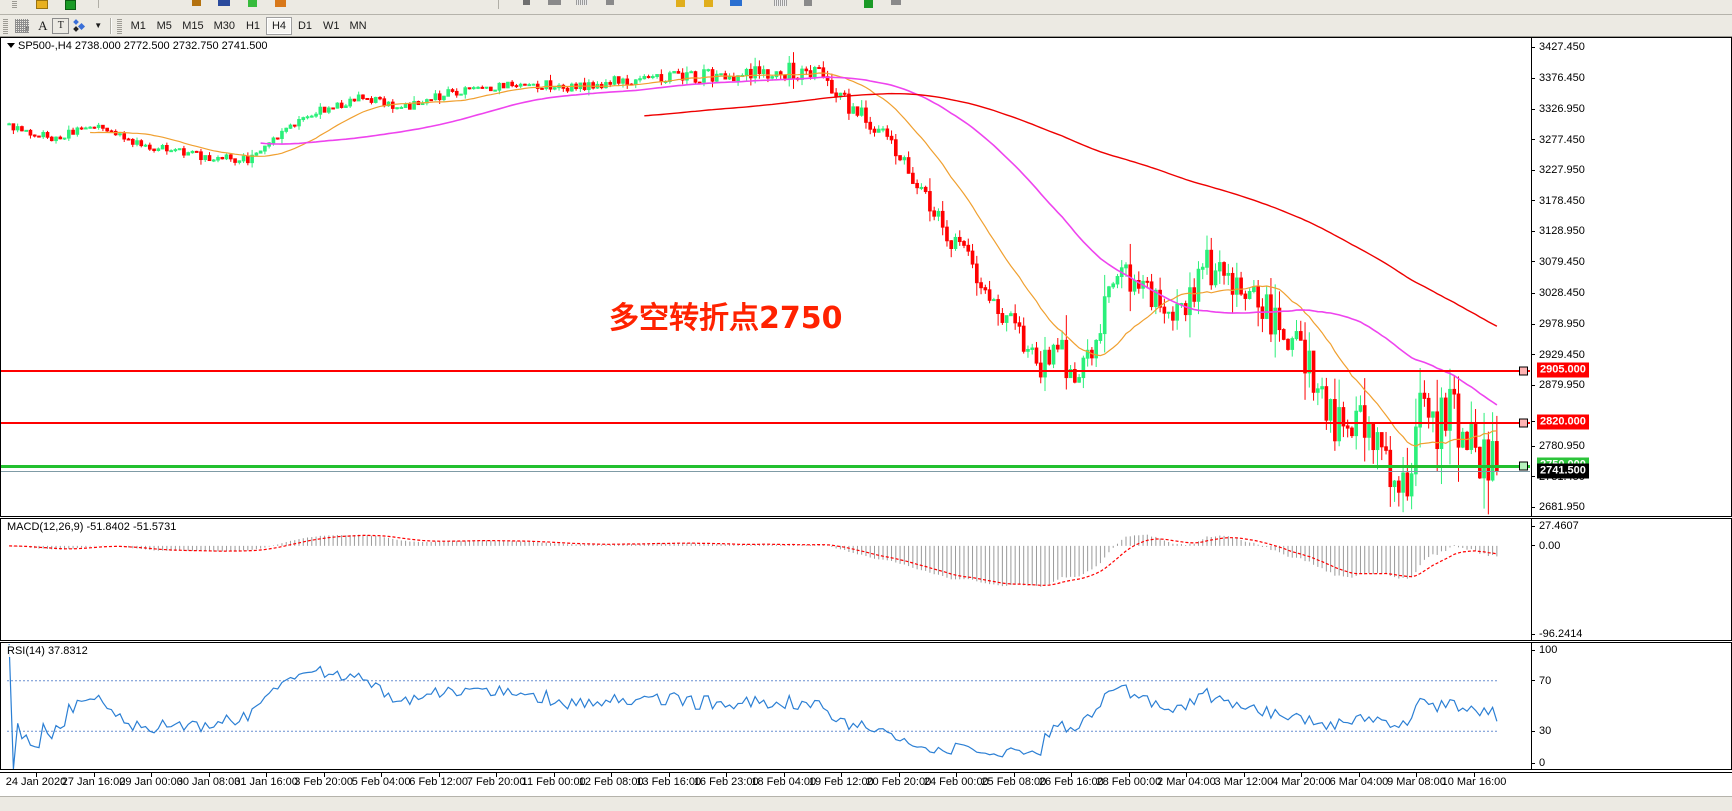 The image size is (1732, 811). I want to click on price-tick: 2780.950, so click(1558, 446).